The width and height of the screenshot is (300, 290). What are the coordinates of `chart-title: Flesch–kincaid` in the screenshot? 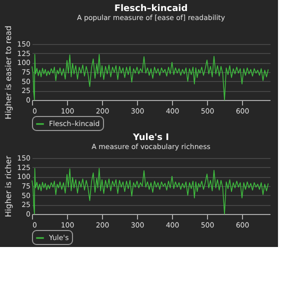 It's located at (151, 9).